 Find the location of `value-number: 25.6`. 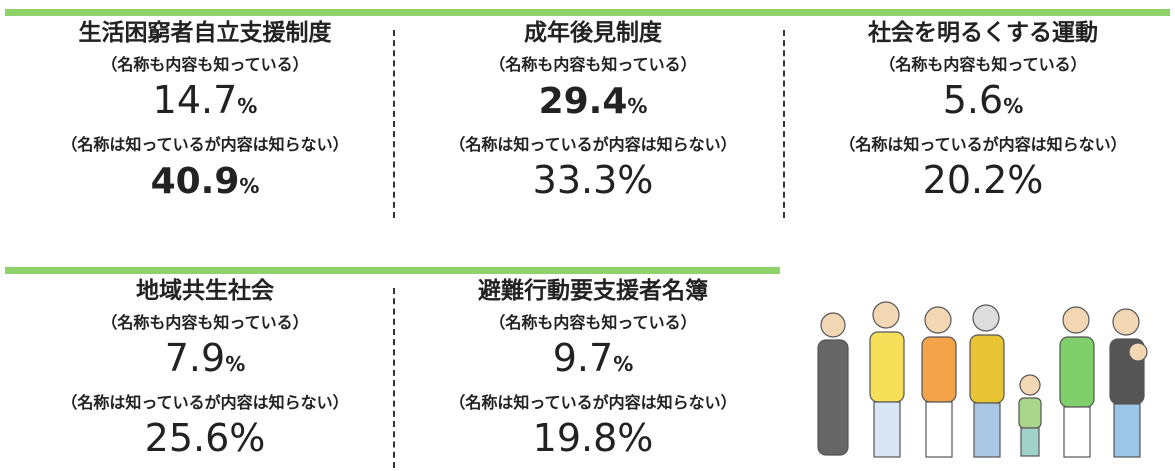

value-number: 25.6 is located at coordinates (187, 438).